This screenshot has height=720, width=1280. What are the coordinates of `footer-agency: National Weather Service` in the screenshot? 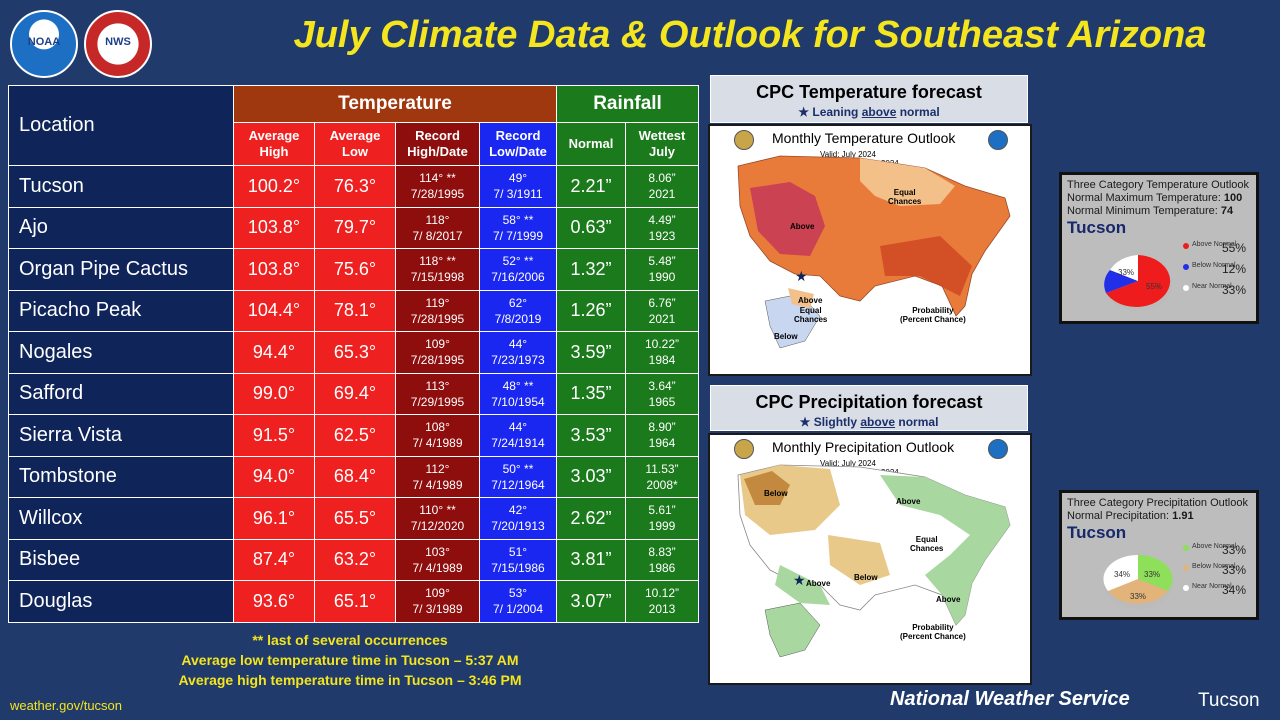 It's located at (1010, 699).